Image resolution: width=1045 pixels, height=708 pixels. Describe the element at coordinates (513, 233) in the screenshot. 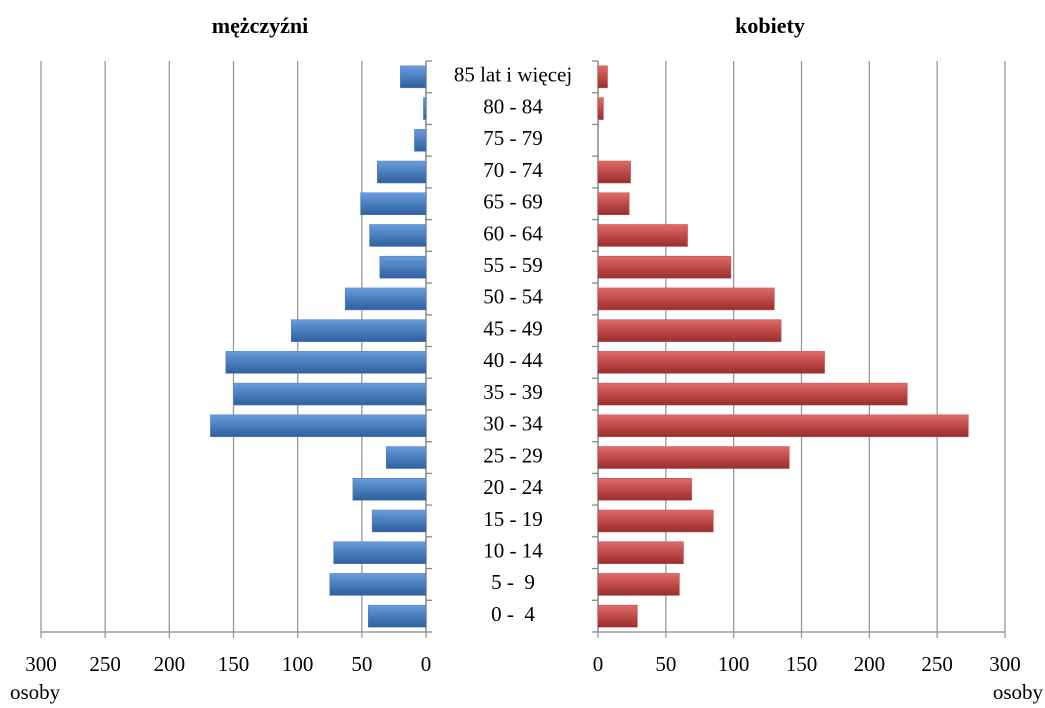

I see `category-label: 60 - 64` at that location.